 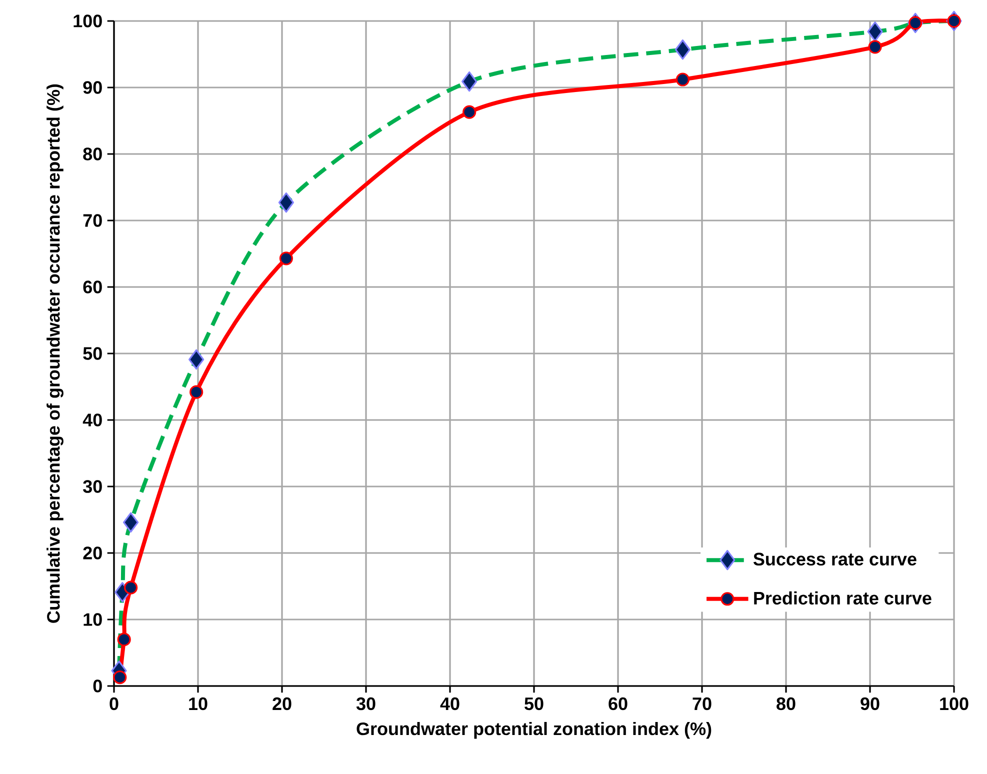 I want to click on x-tick-label: 0, so click(x=114, y=703).